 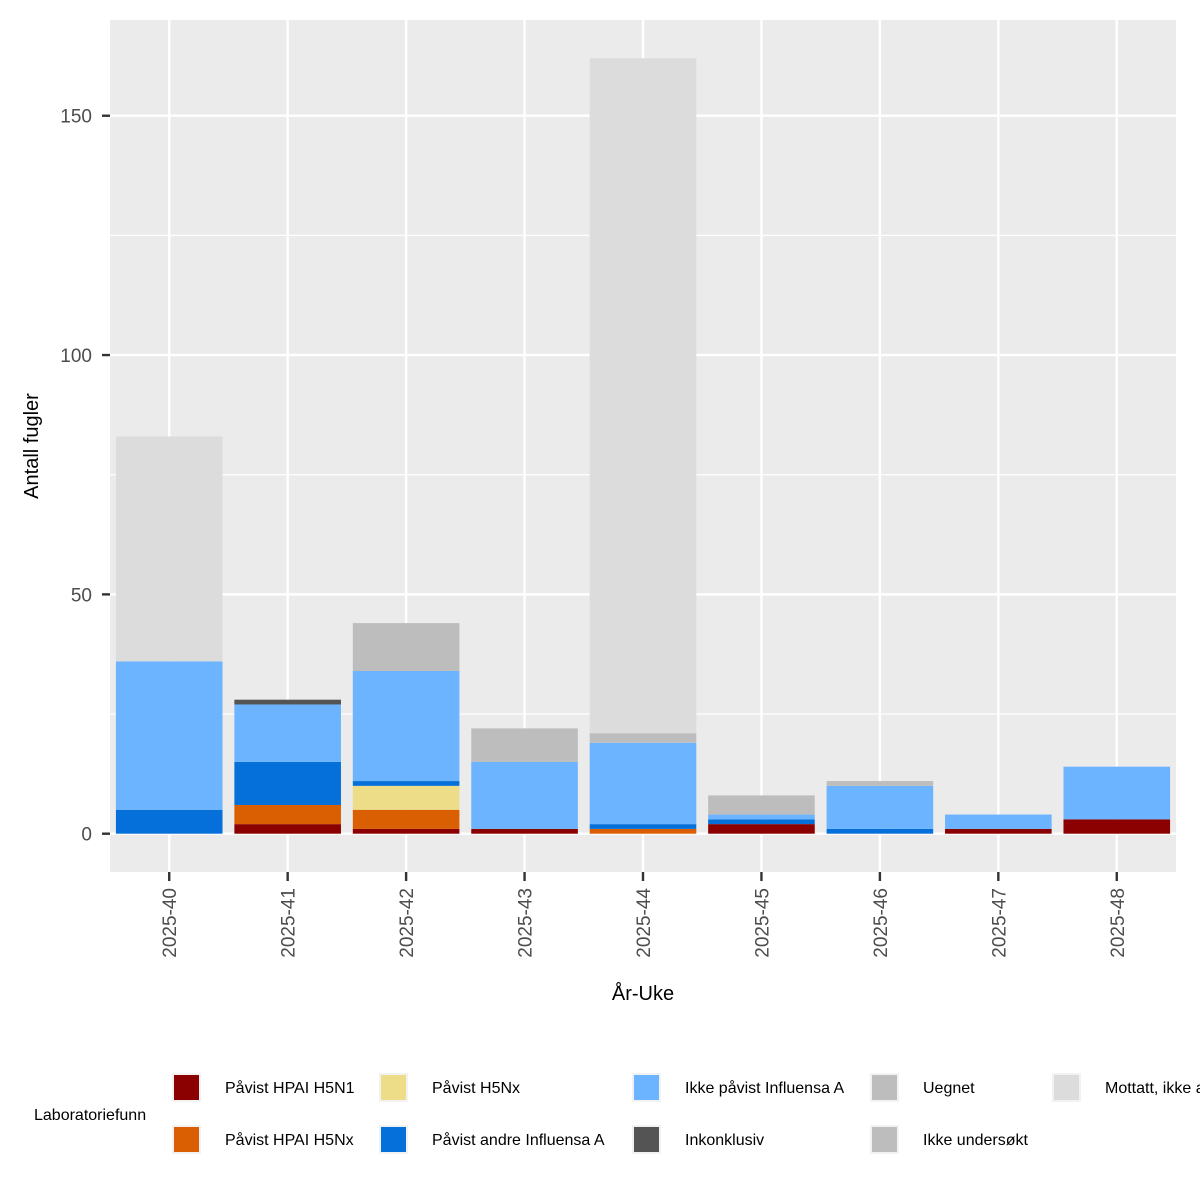 I want to click on x-tick-label: 2025-44, so click(x=644, y=923).